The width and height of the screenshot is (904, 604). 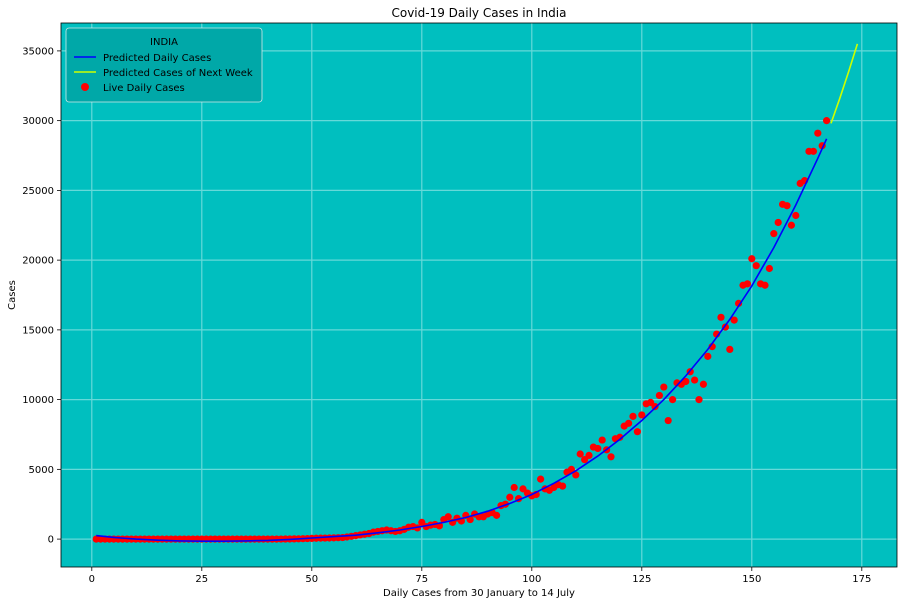 What do you see at coordinates (478, 13) in the screenshot?
I see `chart-title: Covid-19 Daily Cases in India` at bounding box center [478, 13].